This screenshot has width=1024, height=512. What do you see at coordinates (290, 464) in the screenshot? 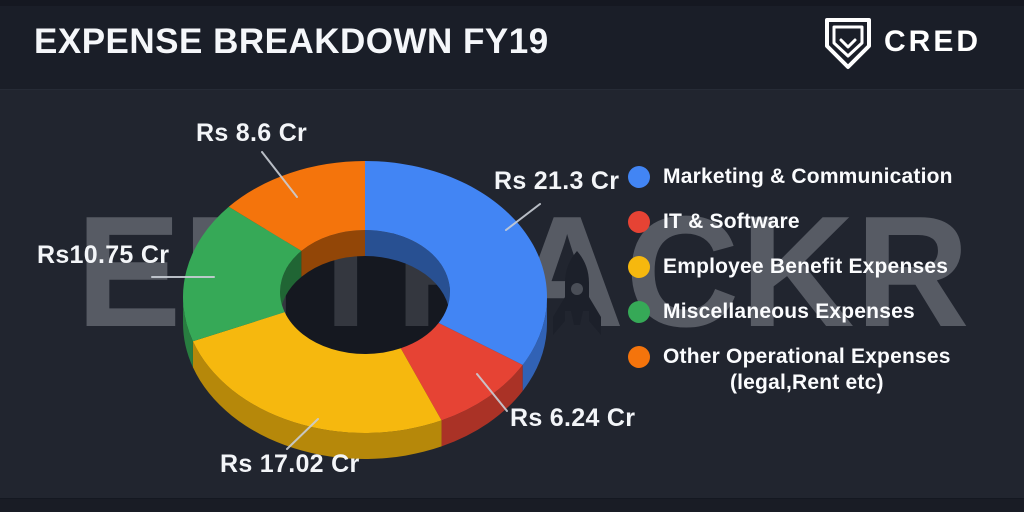
I see `value-label-employee: Rs 17.02 Cr` at bounding box center [290, 464].